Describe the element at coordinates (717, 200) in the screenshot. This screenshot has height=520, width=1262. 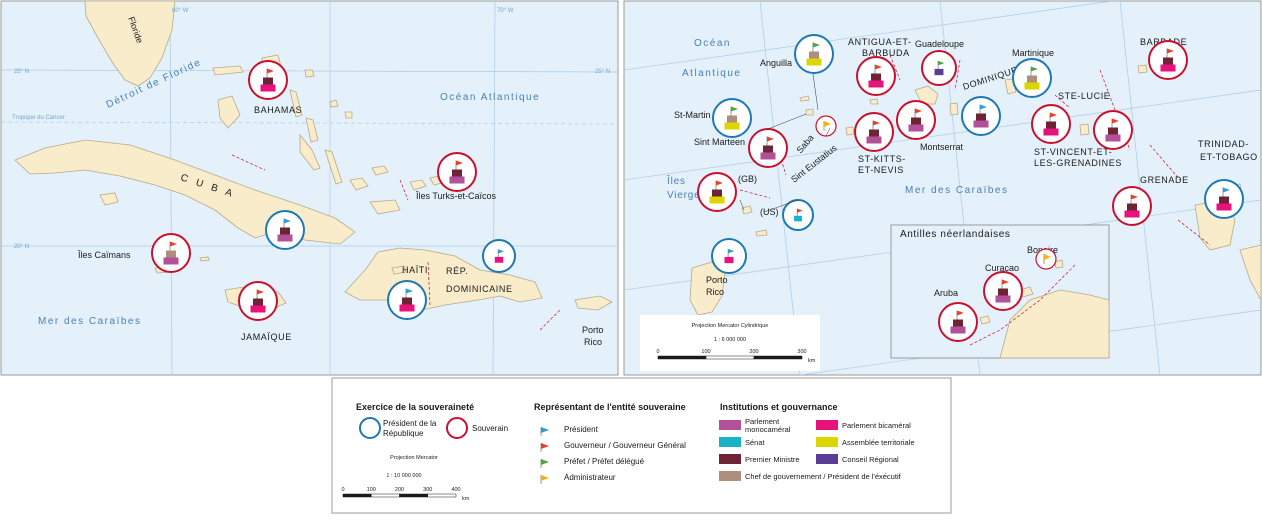
I see `iles-vierges-gb-block-ter` at that location.